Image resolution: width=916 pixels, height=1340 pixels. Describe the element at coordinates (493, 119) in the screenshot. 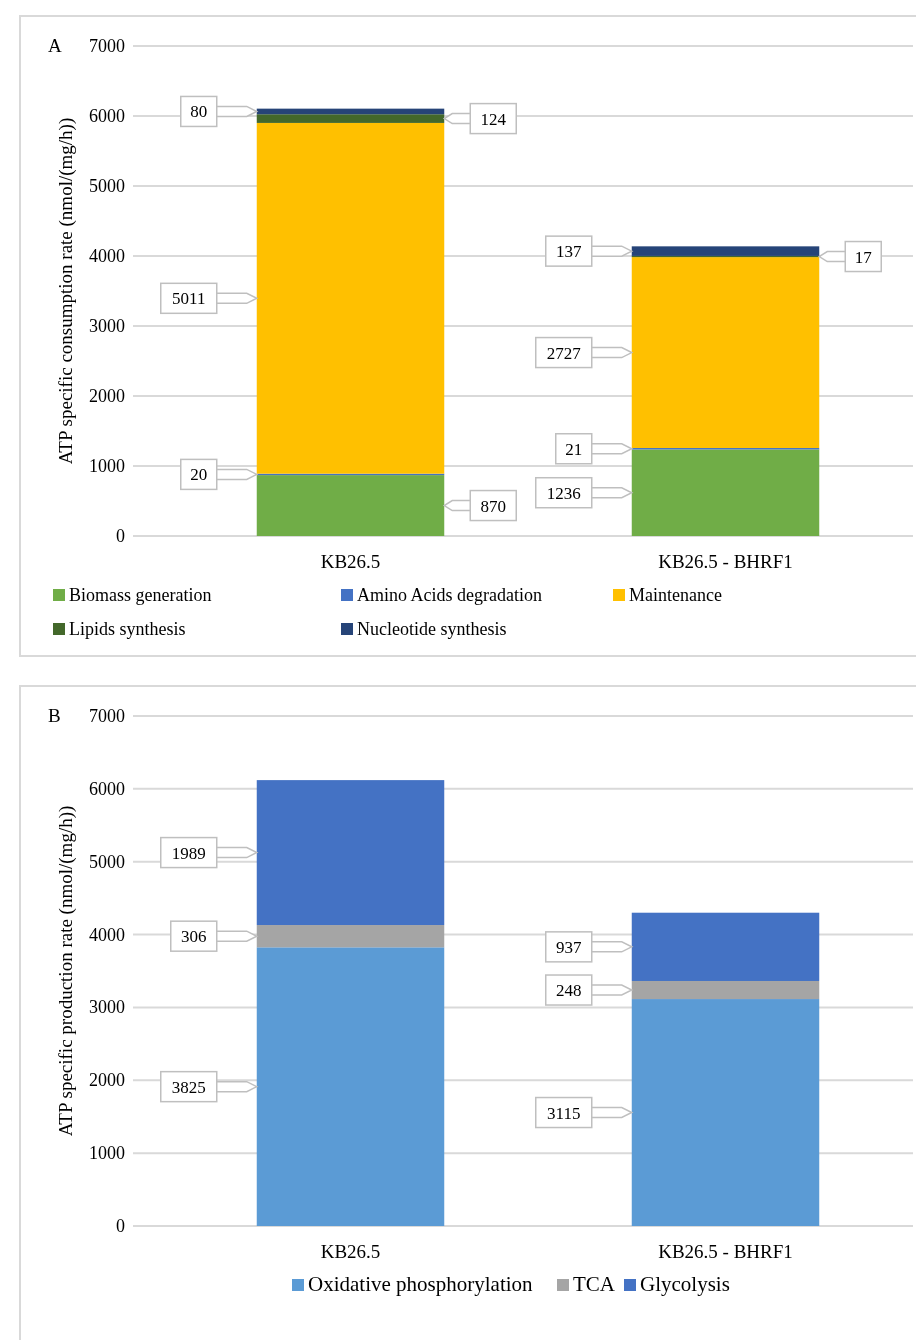

I see `data-label: 124` at that location.